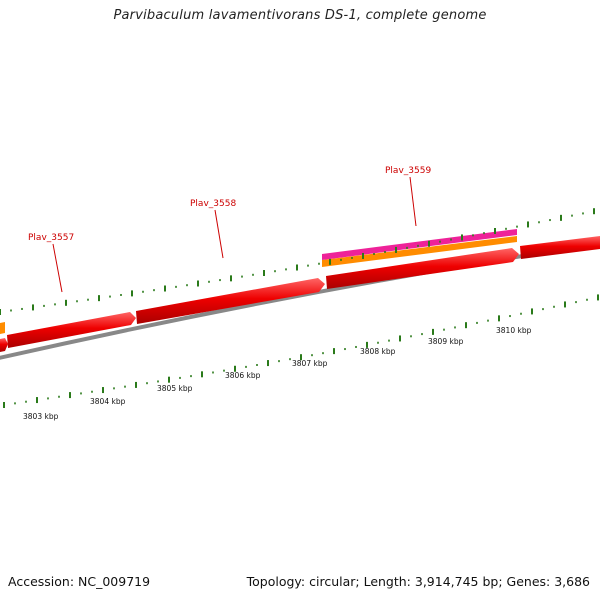  What do you see at coordinates (560, 247) in the screenshot?
I see `gene-arrow-right` at bounding box center [560, 247].